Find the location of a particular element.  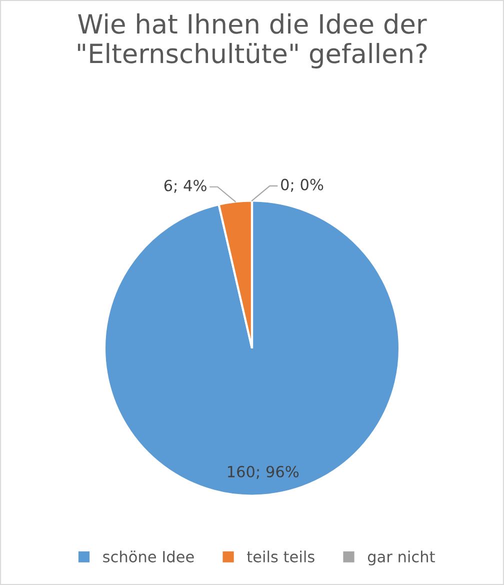

text: 0; 0% is located at coordinates (302, 185).